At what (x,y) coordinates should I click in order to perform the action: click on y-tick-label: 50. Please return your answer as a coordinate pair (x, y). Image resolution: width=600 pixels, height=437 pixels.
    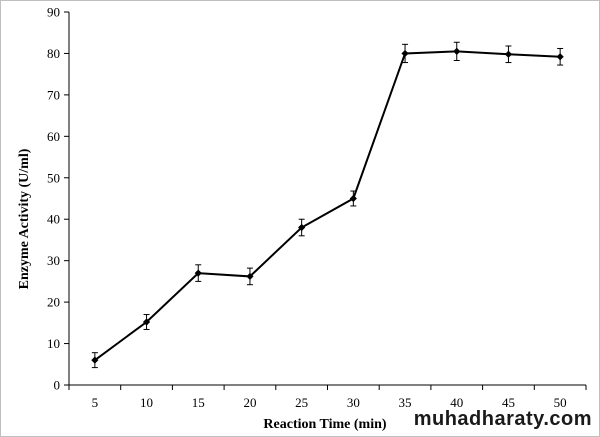
    Looking at the image, I should click on (53, 177).